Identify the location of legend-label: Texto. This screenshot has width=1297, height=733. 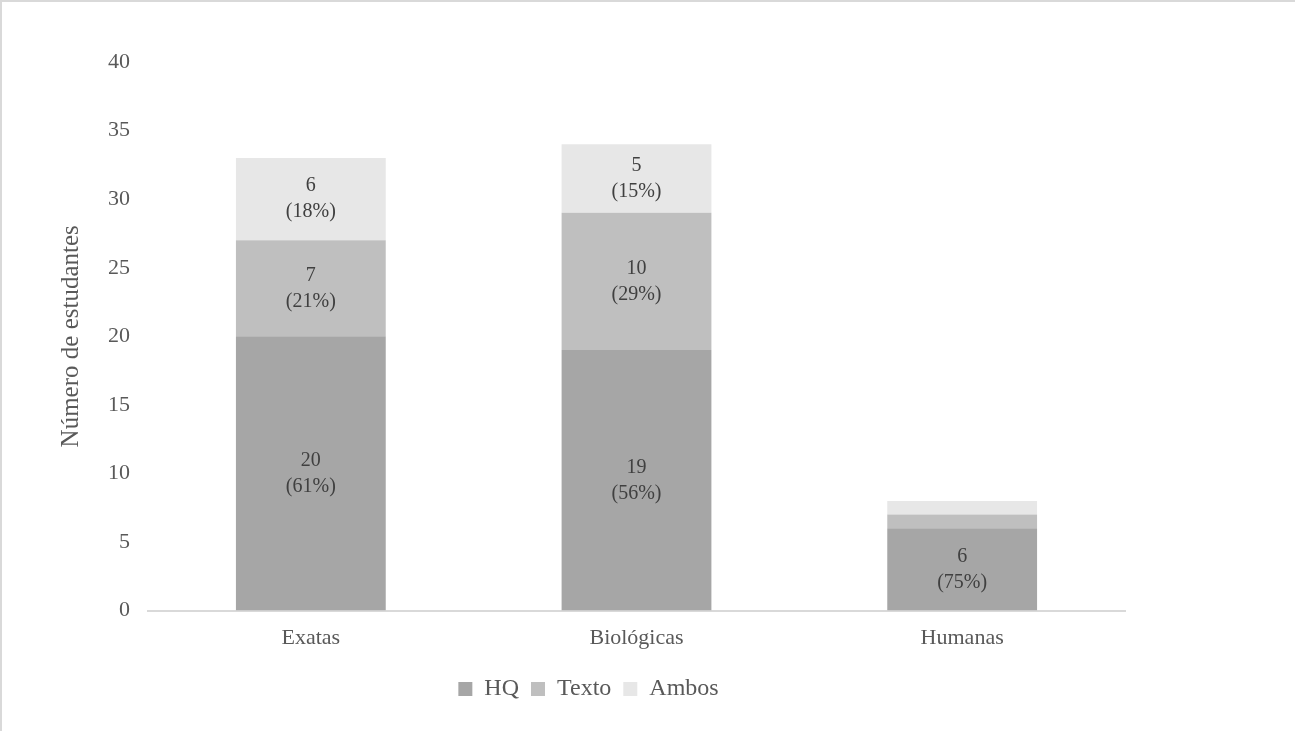
(584, 687).